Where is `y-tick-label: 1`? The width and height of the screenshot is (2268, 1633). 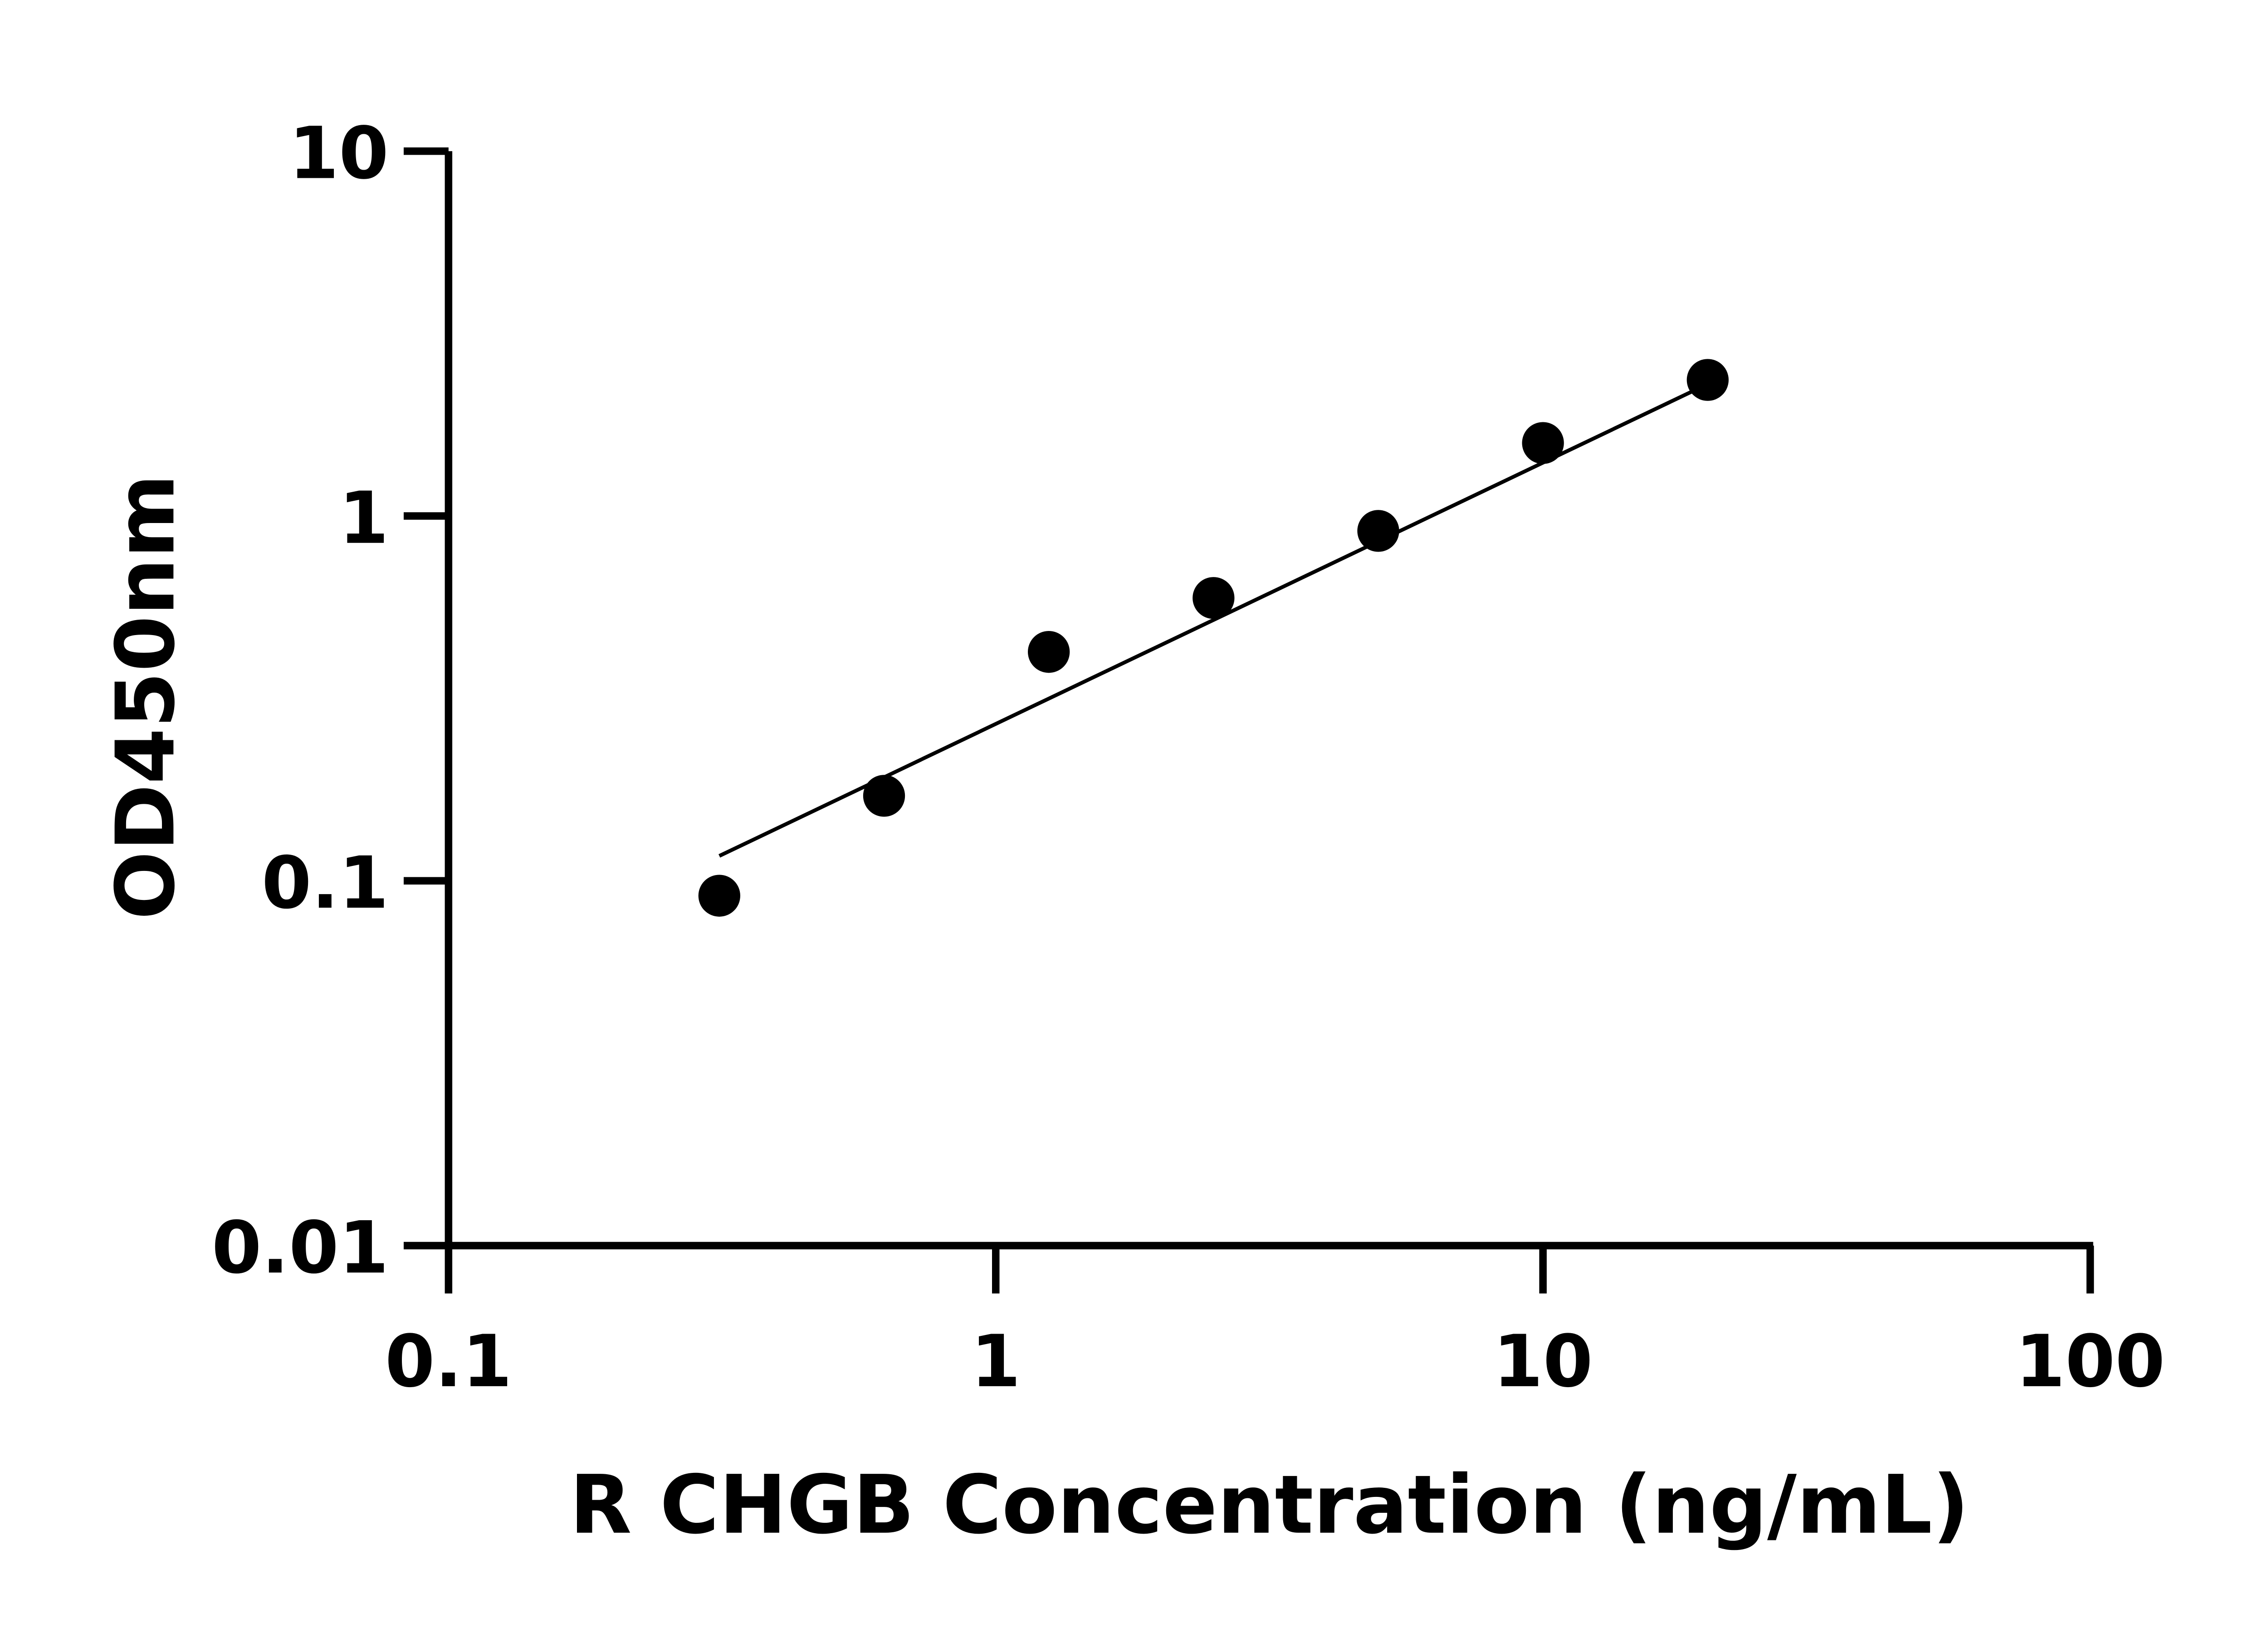
y-tick-label: 1 is located at coordinates (364, 518).